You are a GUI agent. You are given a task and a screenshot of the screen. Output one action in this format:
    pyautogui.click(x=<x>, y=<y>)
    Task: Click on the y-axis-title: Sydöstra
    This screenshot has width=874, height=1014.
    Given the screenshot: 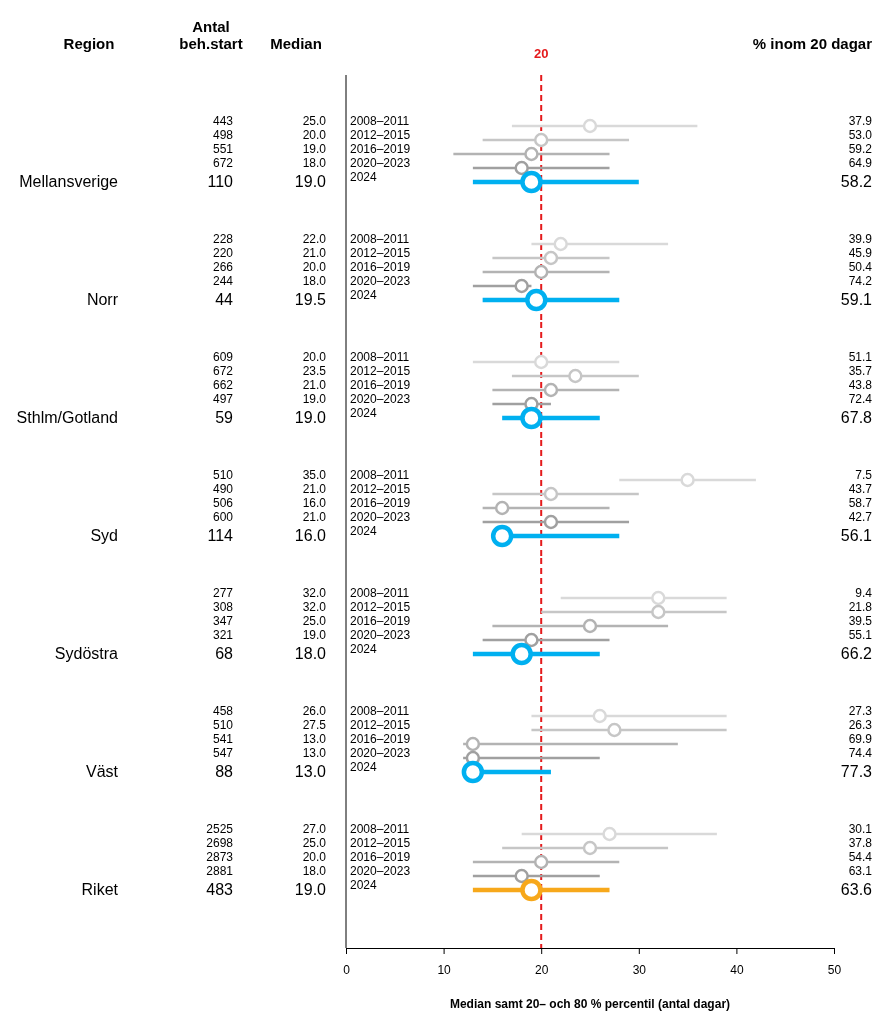 What is the action you would take?
    pyautogui.click(x=86, y=653)
    